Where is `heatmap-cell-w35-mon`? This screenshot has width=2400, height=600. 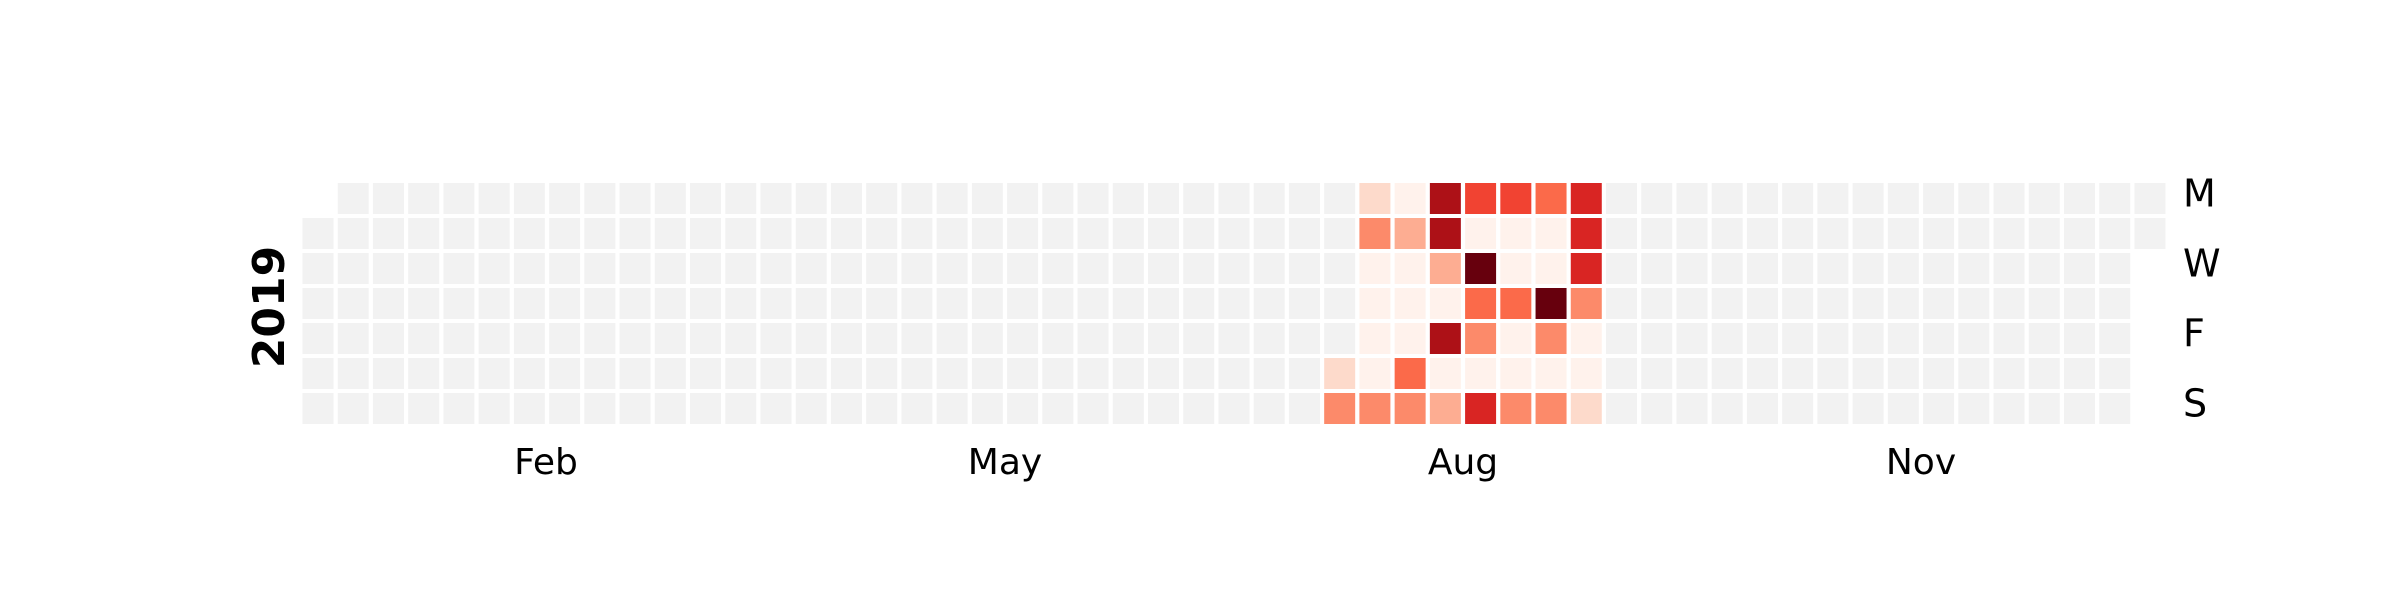
heatmap-cell-w35-mon is located at coordinates (1551, 198).